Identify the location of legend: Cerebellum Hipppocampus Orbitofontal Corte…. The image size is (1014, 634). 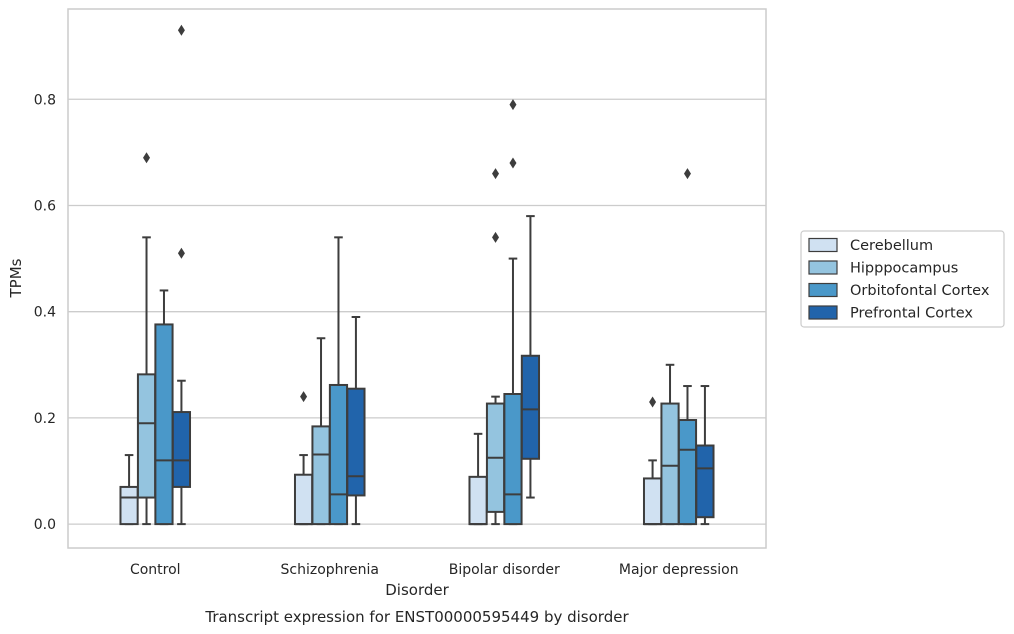
(902, 279).